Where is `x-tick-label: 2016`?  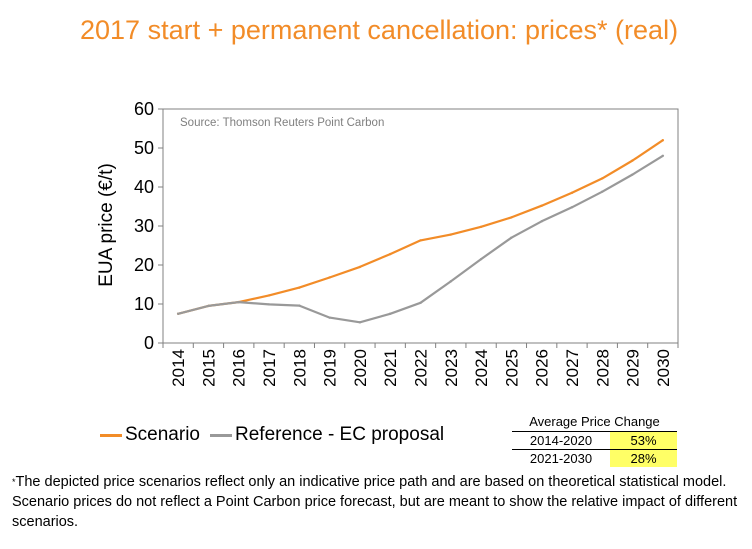 x-tick-label: 2016 is located at coordinates (239, 368).